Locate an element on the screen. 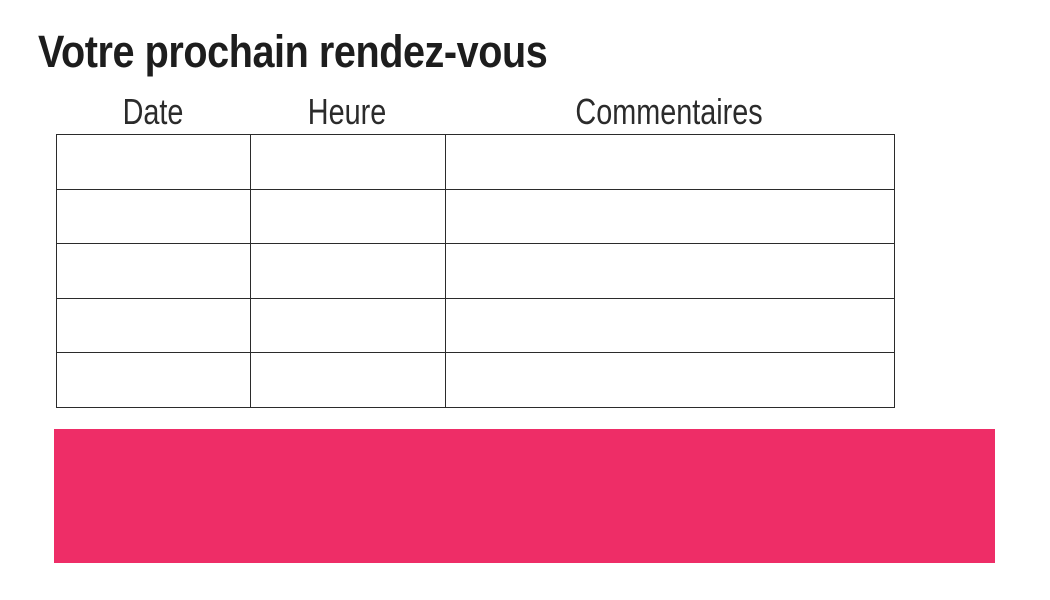 This screenshot has height=600, width=1050. column-header-commentaires: Commentaires is located at coordinates (669, 112).